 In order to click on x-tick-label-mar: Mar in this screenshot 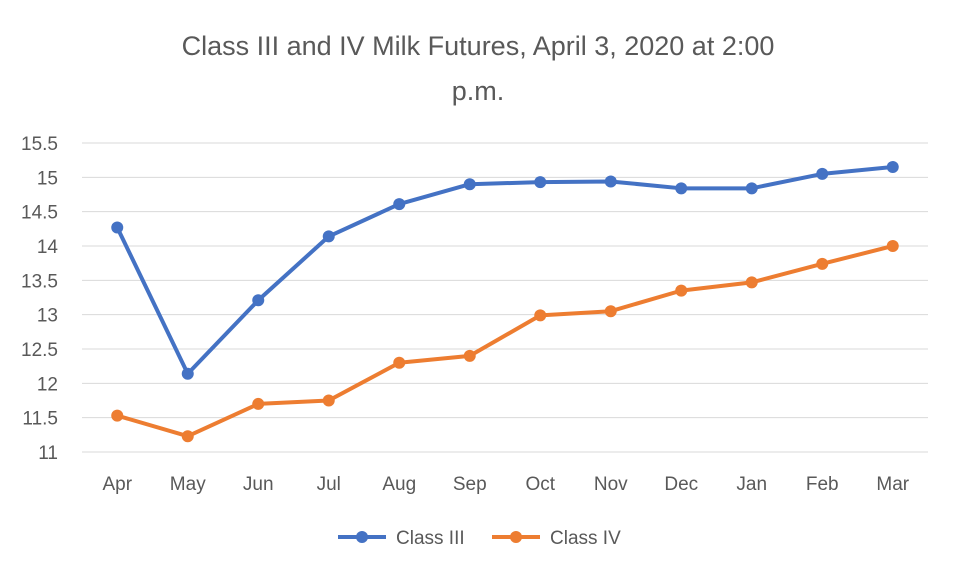, I will do `click(892, 484)`.